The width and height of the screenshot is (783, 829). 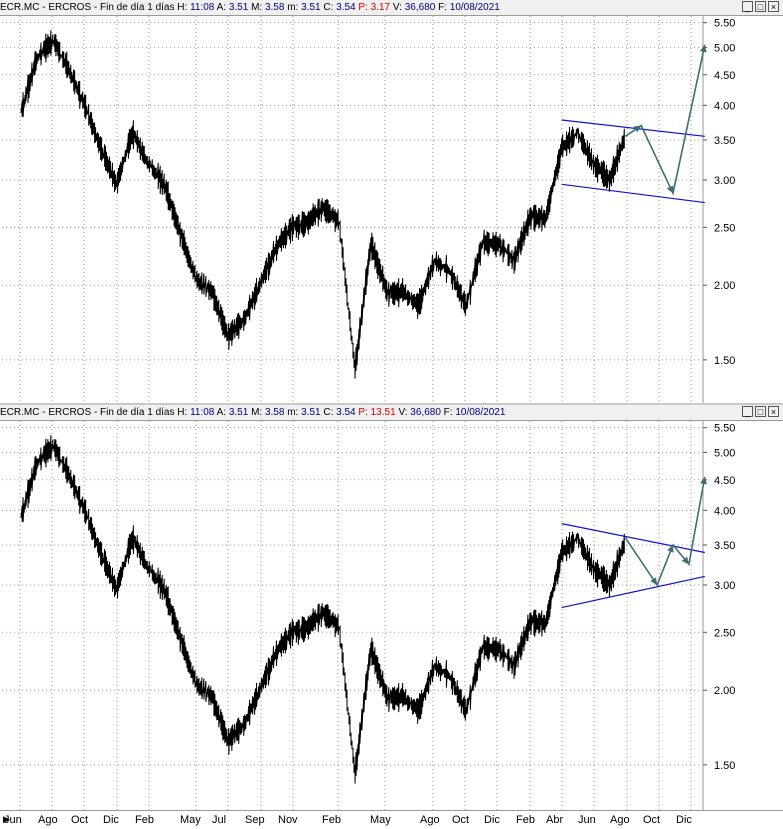 What do you see at coordinates (391, 404) in the screenshot?
I see `panel-divider` at bounding box center [391, 404].